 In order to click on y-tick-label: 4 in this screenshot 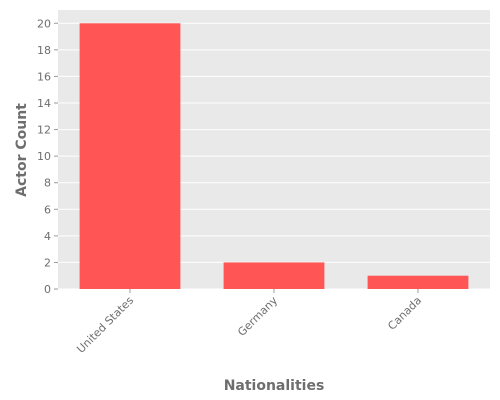, I will do `click(47, 236)`.